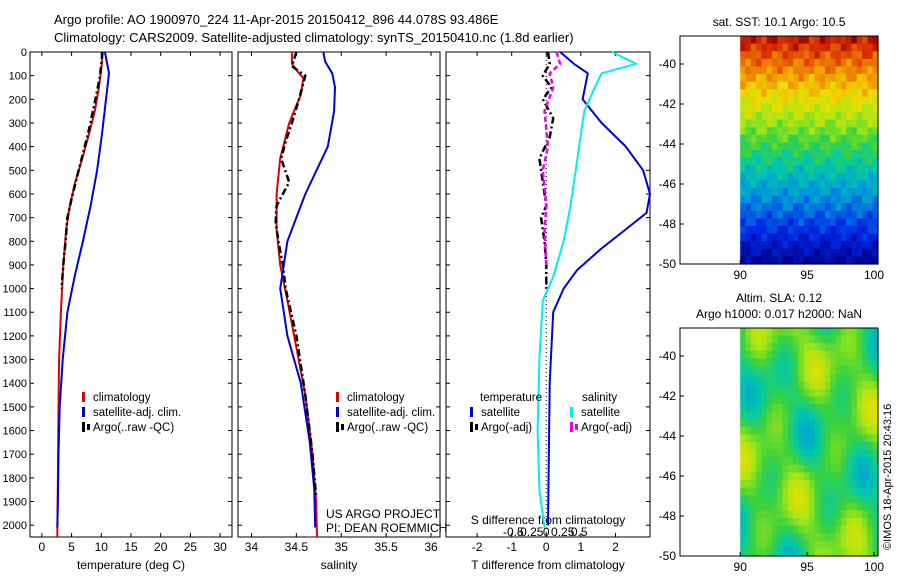 The width and height of the screenshot is (900, 580). I want to click on legend-swatch, so click(576, 427).